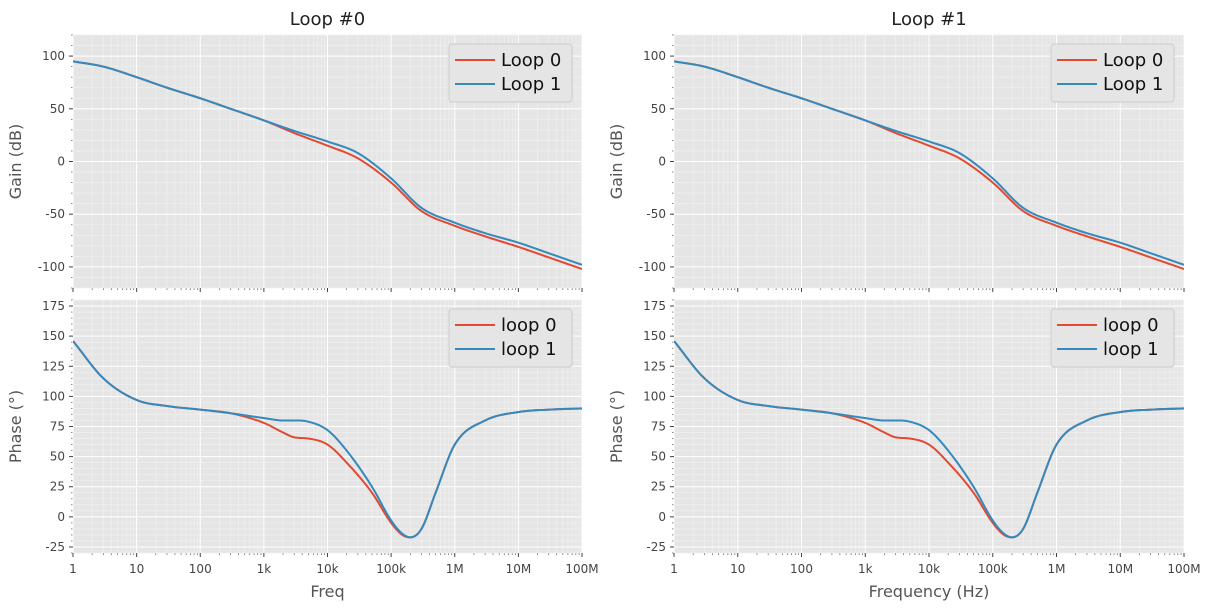 Image resolution: width=1211 pixels, height=611 pixels. Describe the element at coordinates (929, 591) in the screenshot. I see `x-axis-label: Frequency (Hz)` at that location.